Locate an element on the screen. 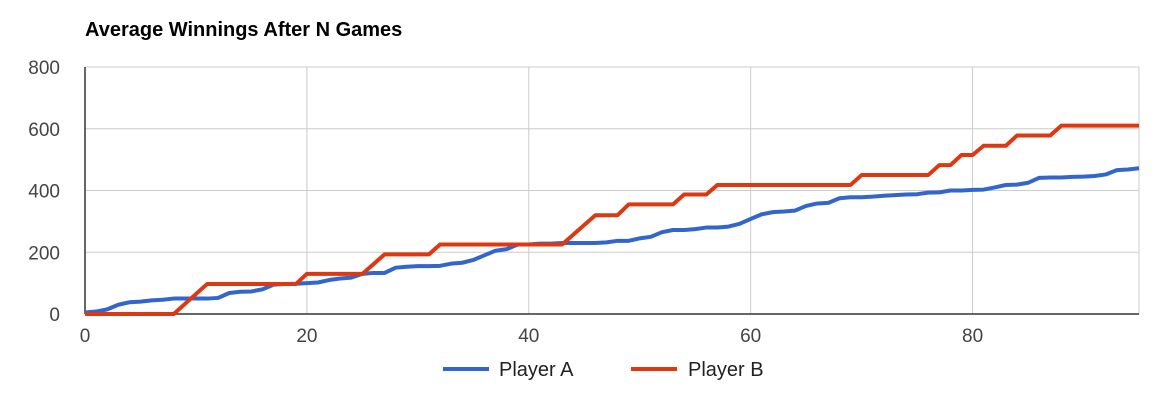  x-tick-label: 80 is located at coordinates (972, 336).